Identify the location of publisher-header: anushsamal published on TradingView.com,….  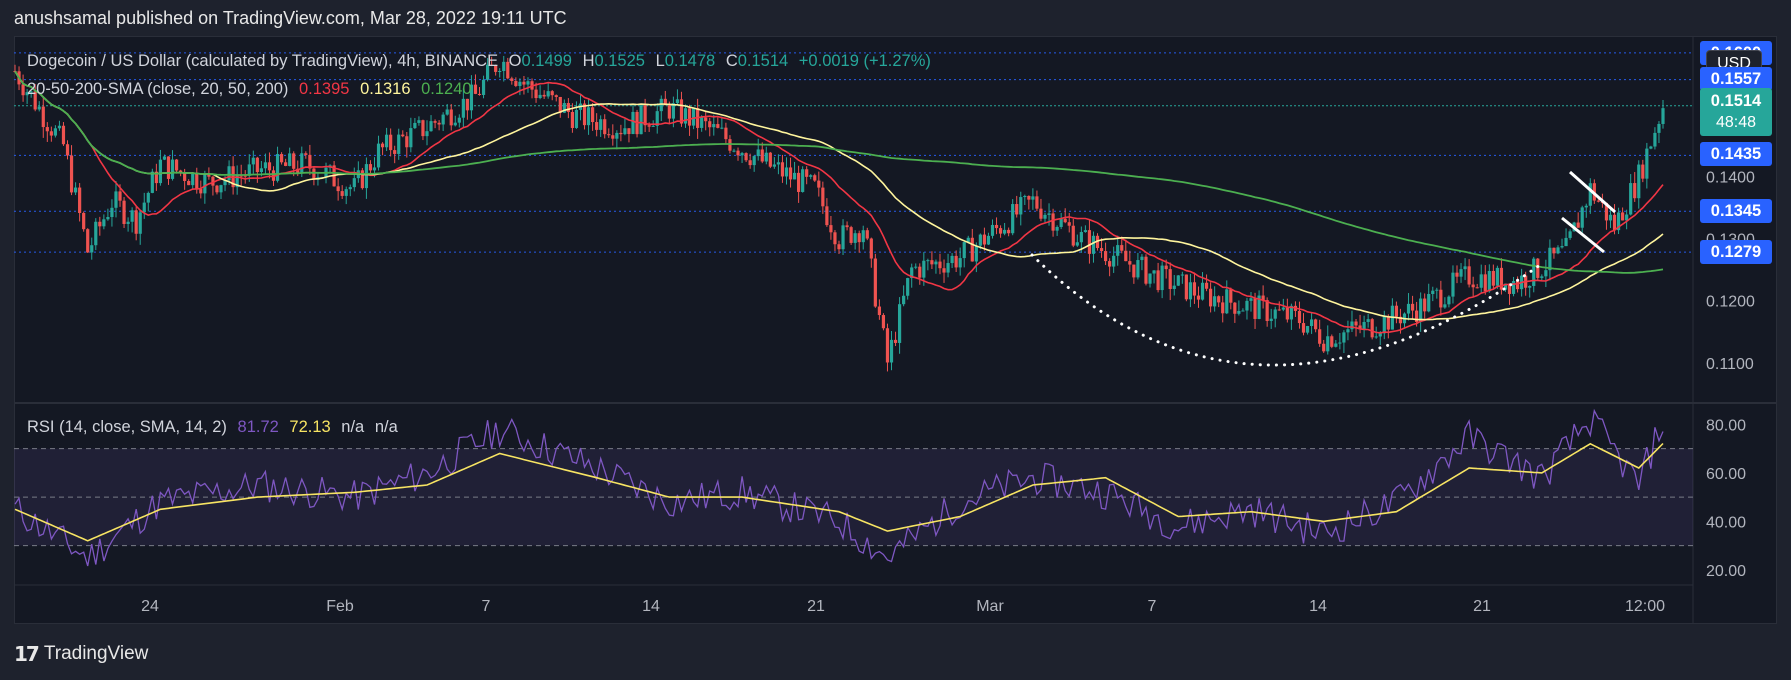
(895, 18).